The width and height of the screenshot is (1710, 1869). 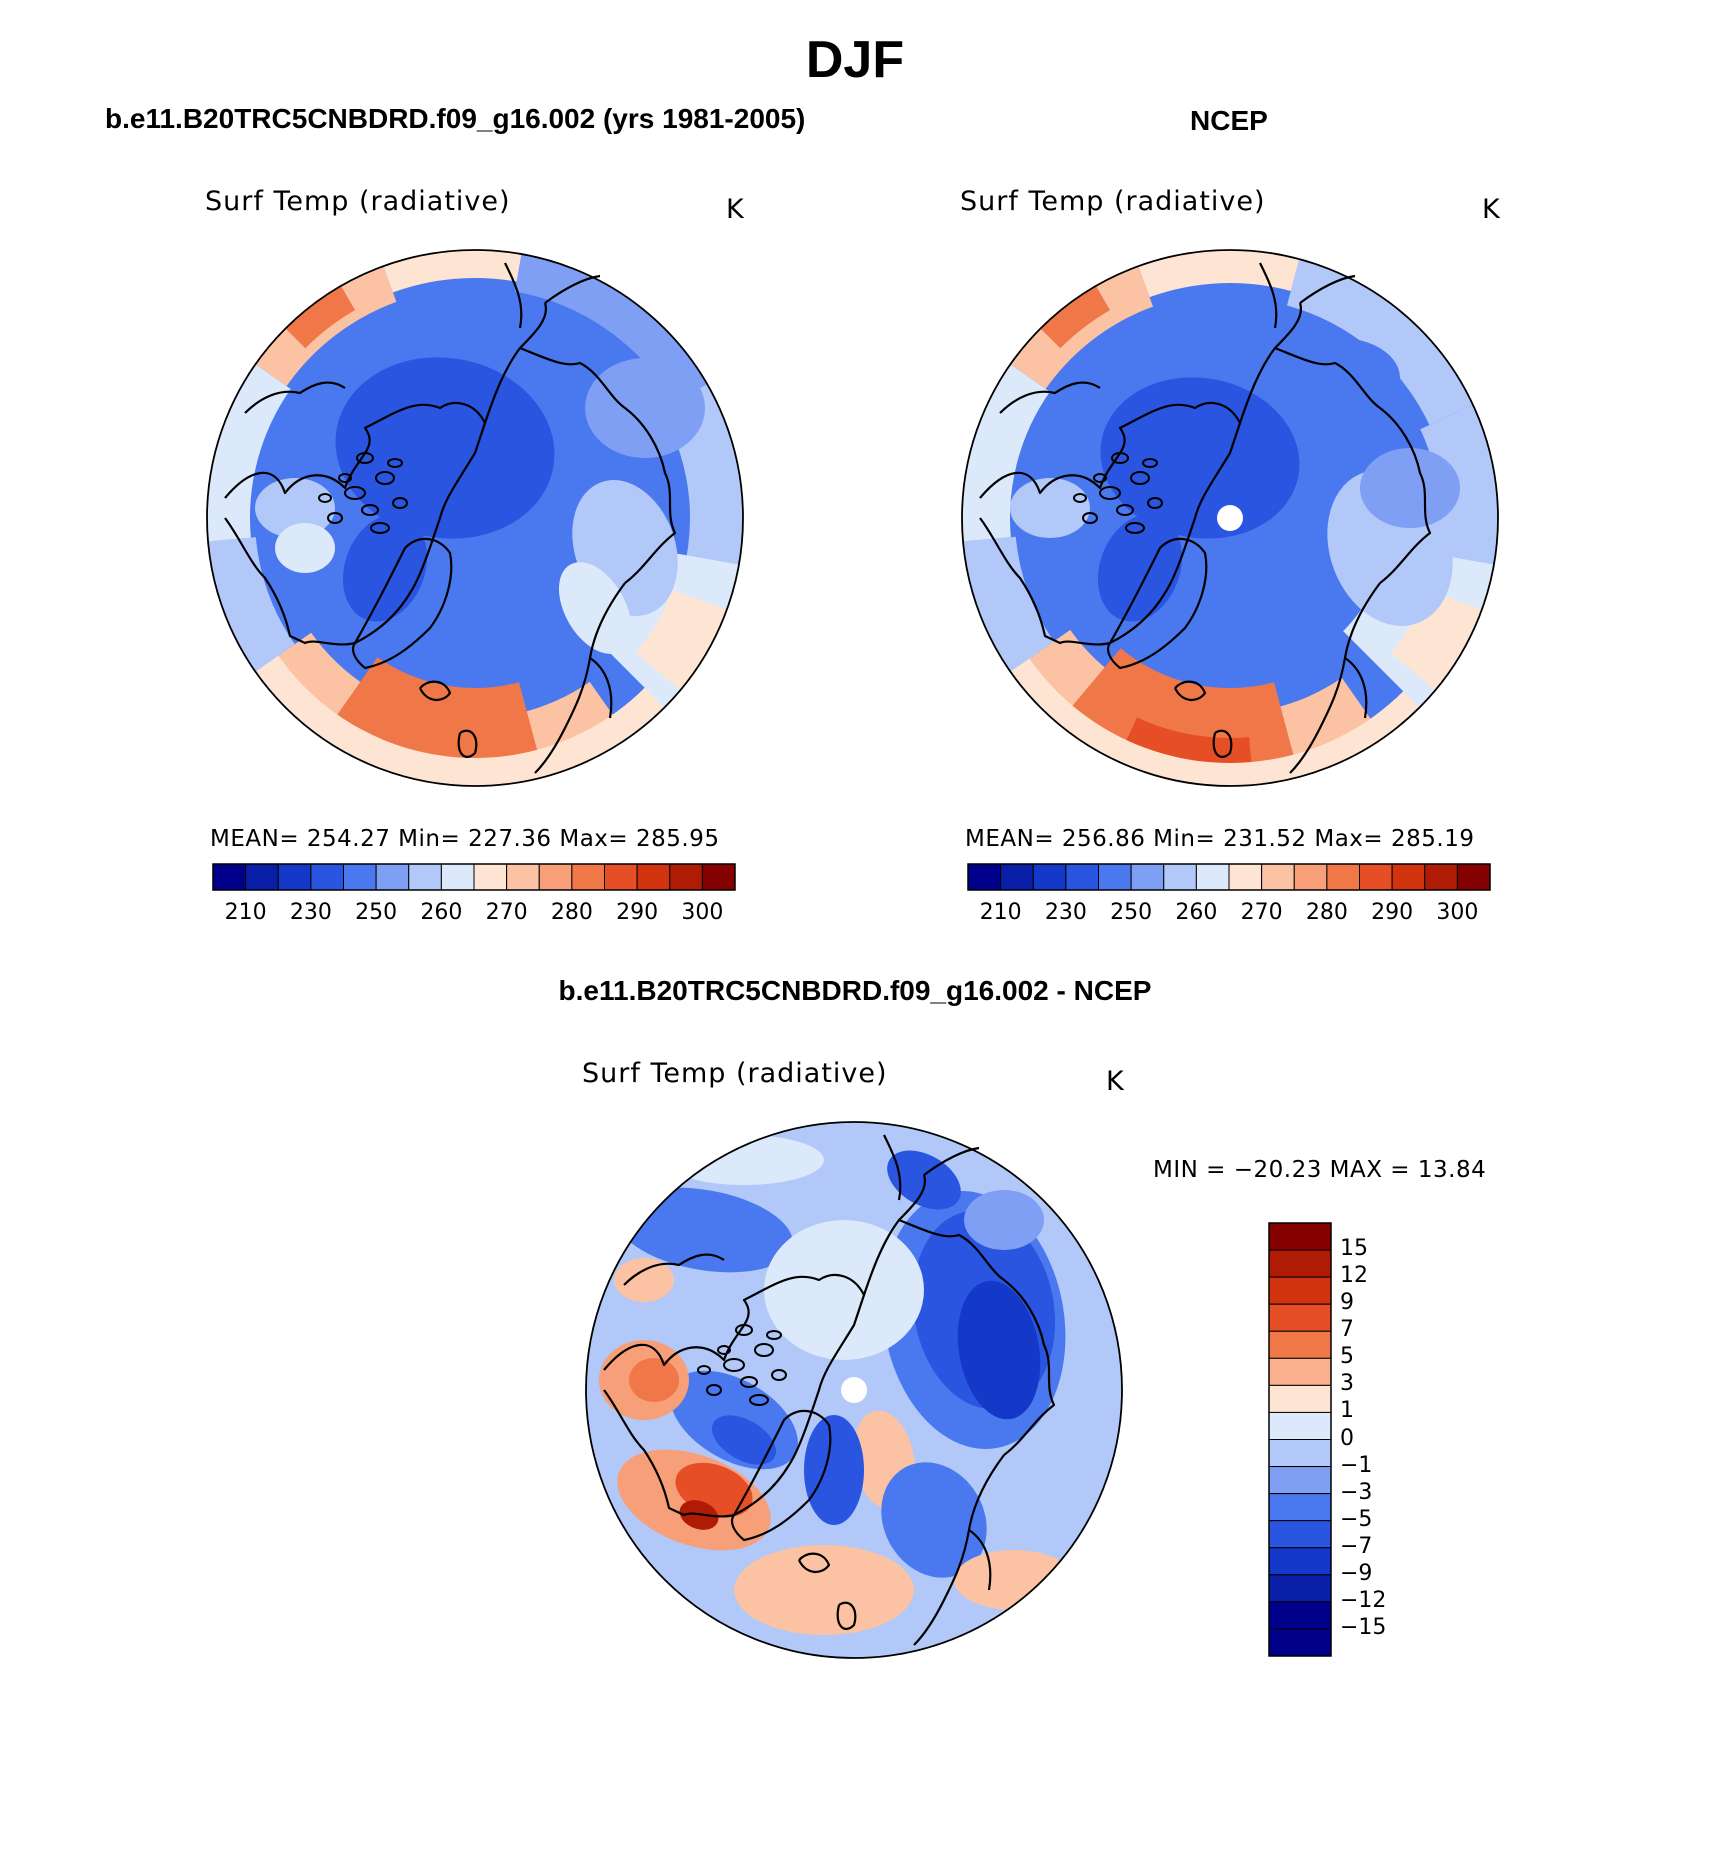 I want to click on colorbar1-tick-label: 260, so click(x=441, y=912).